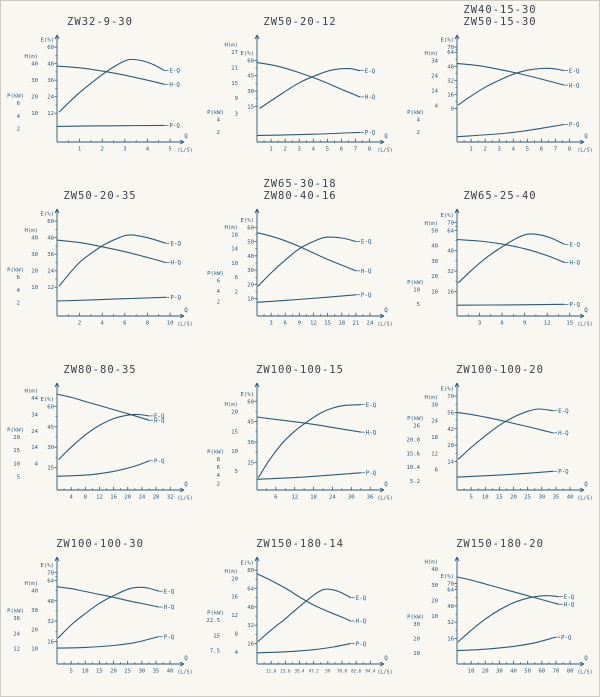 The height and width of the screenshot is (697, 600). Describe the element at coordinates (470, 498) in the screenshot. I see `svg-text: 5` at that location.